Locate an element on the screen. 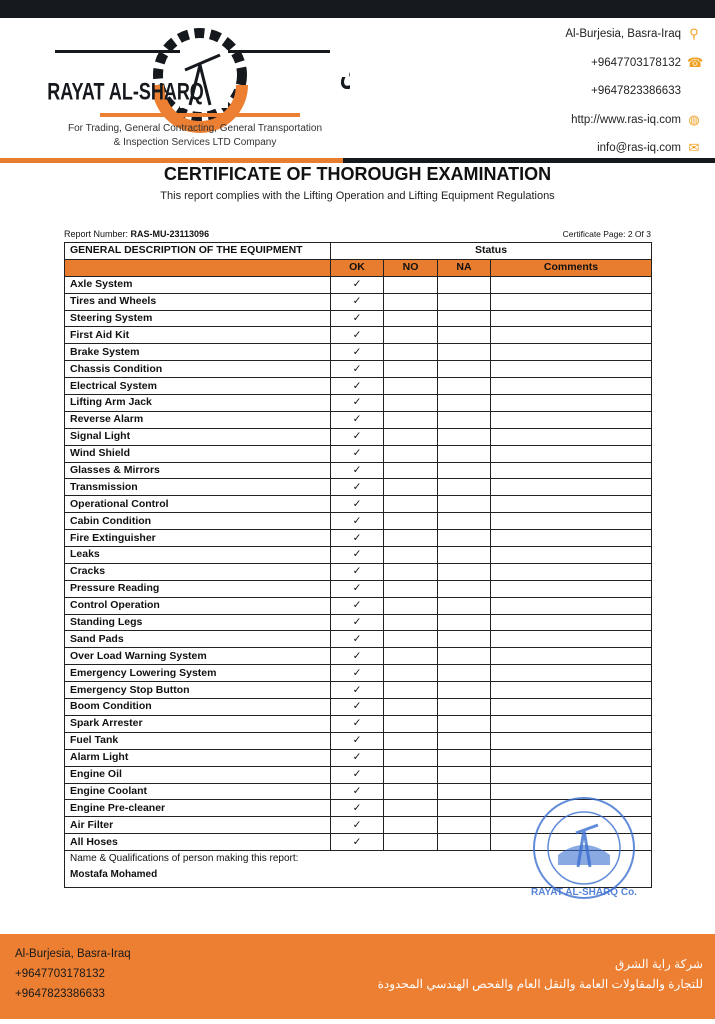 This screenshot has width=715, height=1024. contact-website: http://www.ras-iq.com ◍ is located at coordinates (633, 120).